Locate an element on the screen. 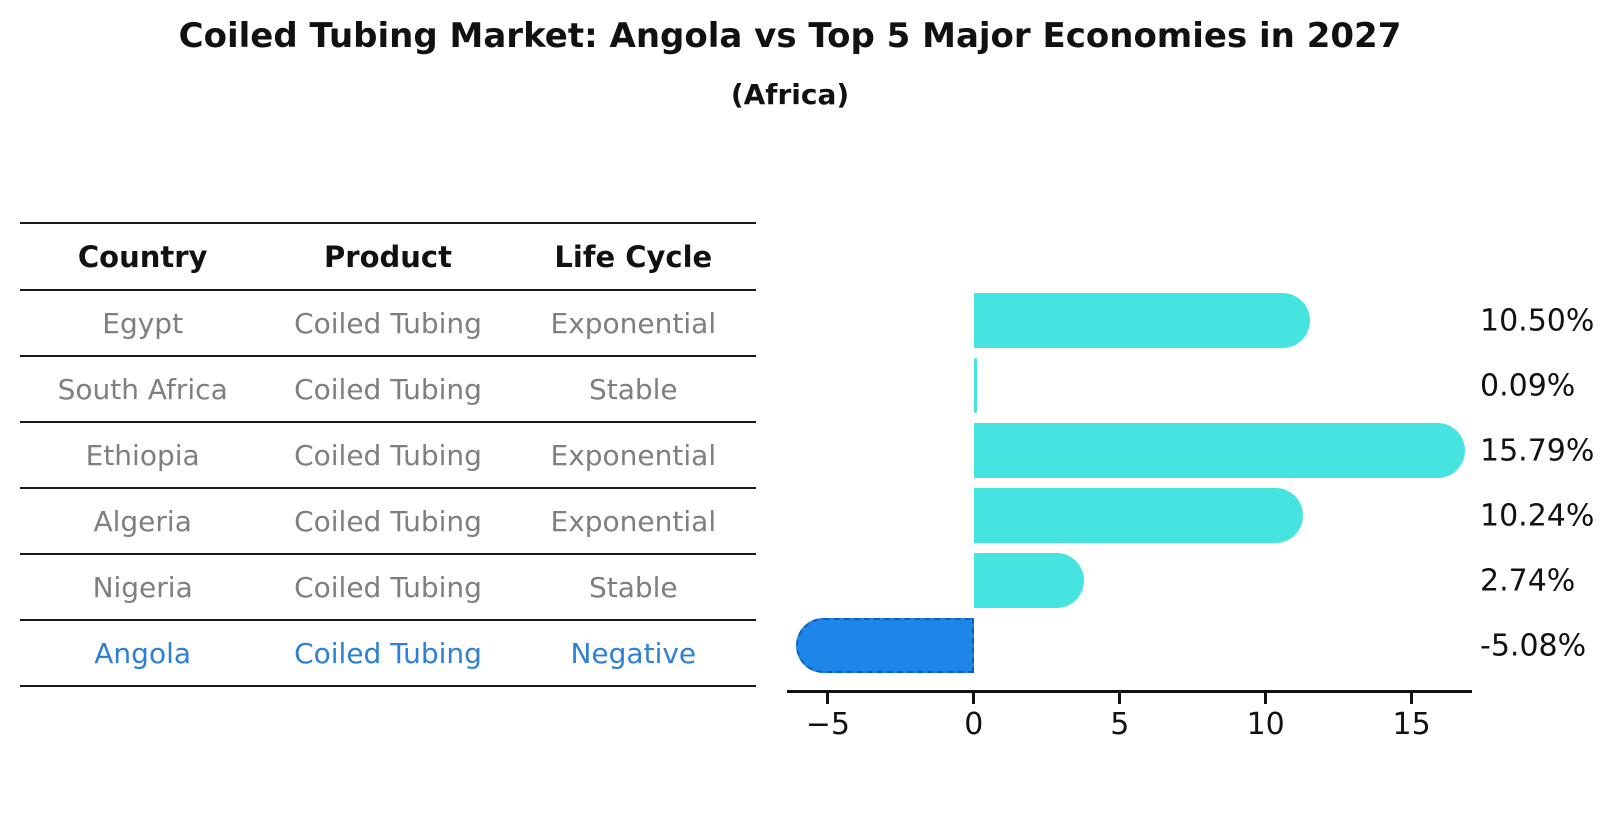  value-label-ethiopia: 15.79% is located at coordinates (1537, 450).